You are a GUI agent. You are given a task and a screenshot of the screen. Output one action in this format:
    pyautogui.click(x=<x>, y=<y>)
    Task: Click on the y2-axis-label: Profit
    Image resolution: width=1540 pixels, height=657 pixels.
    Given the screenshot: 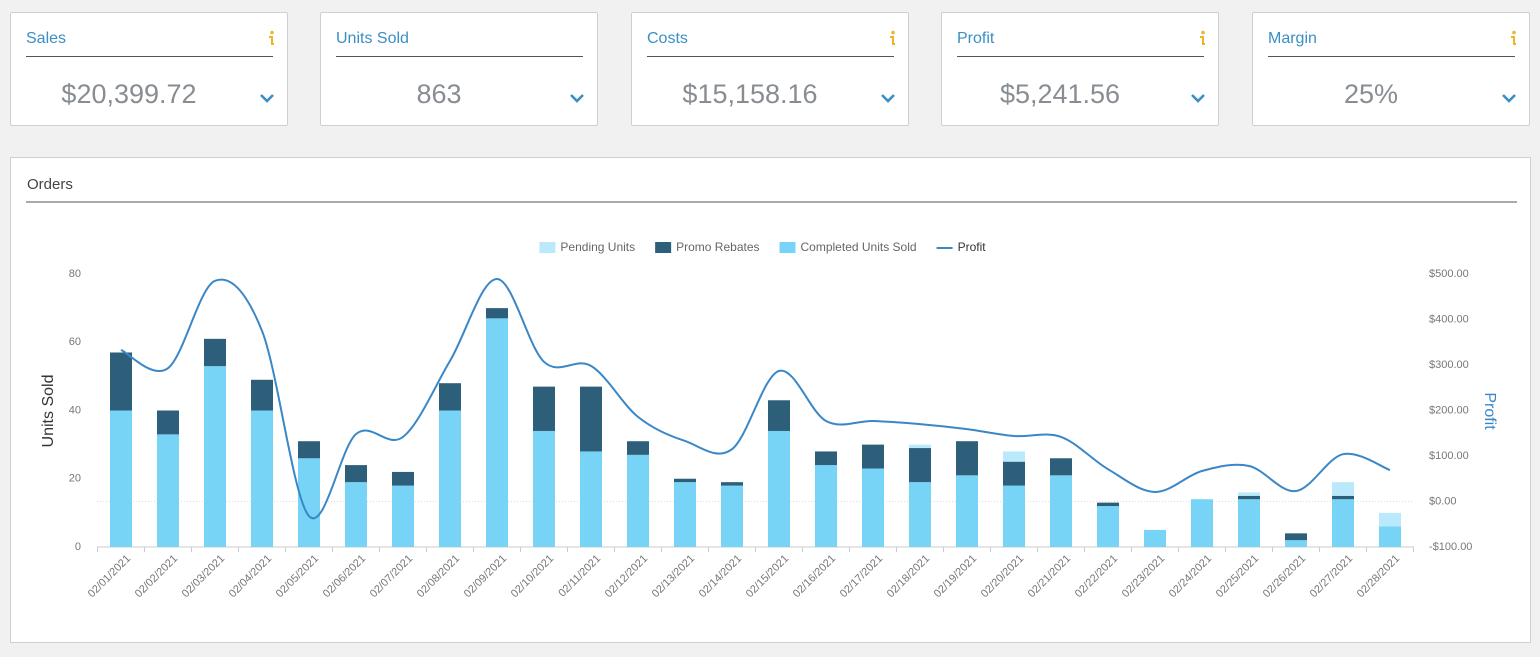 What is the action you would take?
    pyautogui.click(x=1489, y=411)
    